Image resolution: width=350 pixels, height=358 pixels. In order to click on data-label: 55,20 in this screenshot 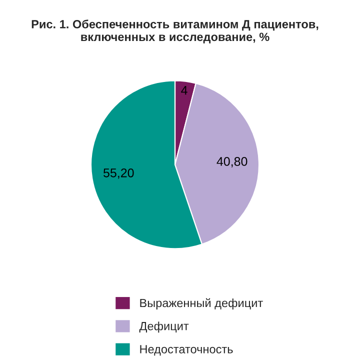, I will do `click(119, 173)`.